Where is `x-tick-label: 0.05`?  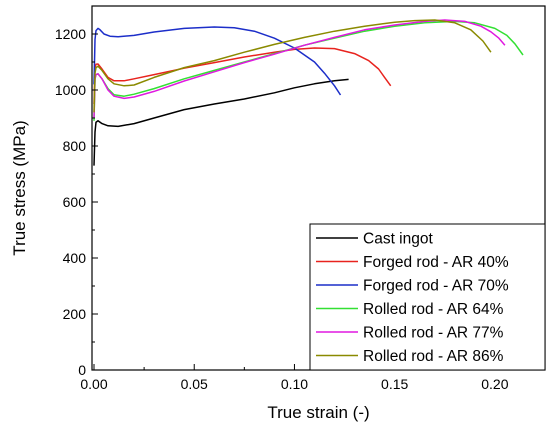
x-tick-label: 0.05 is located at coordinates (194, 384).